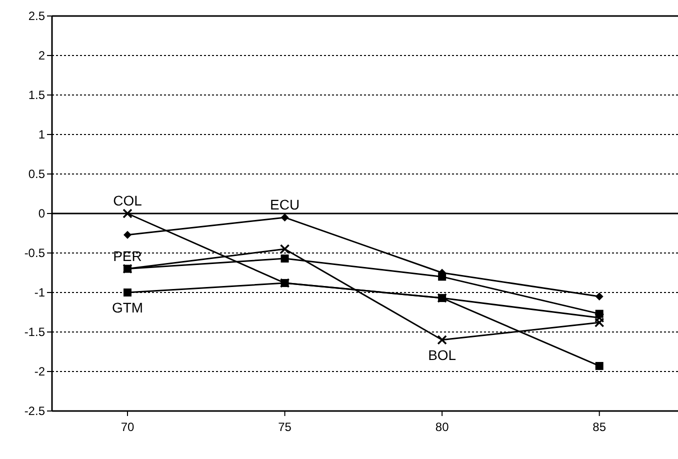 This screenshot has width=678, height=459. I want to click on y-tick-label: 2.5, so click(37, 16).